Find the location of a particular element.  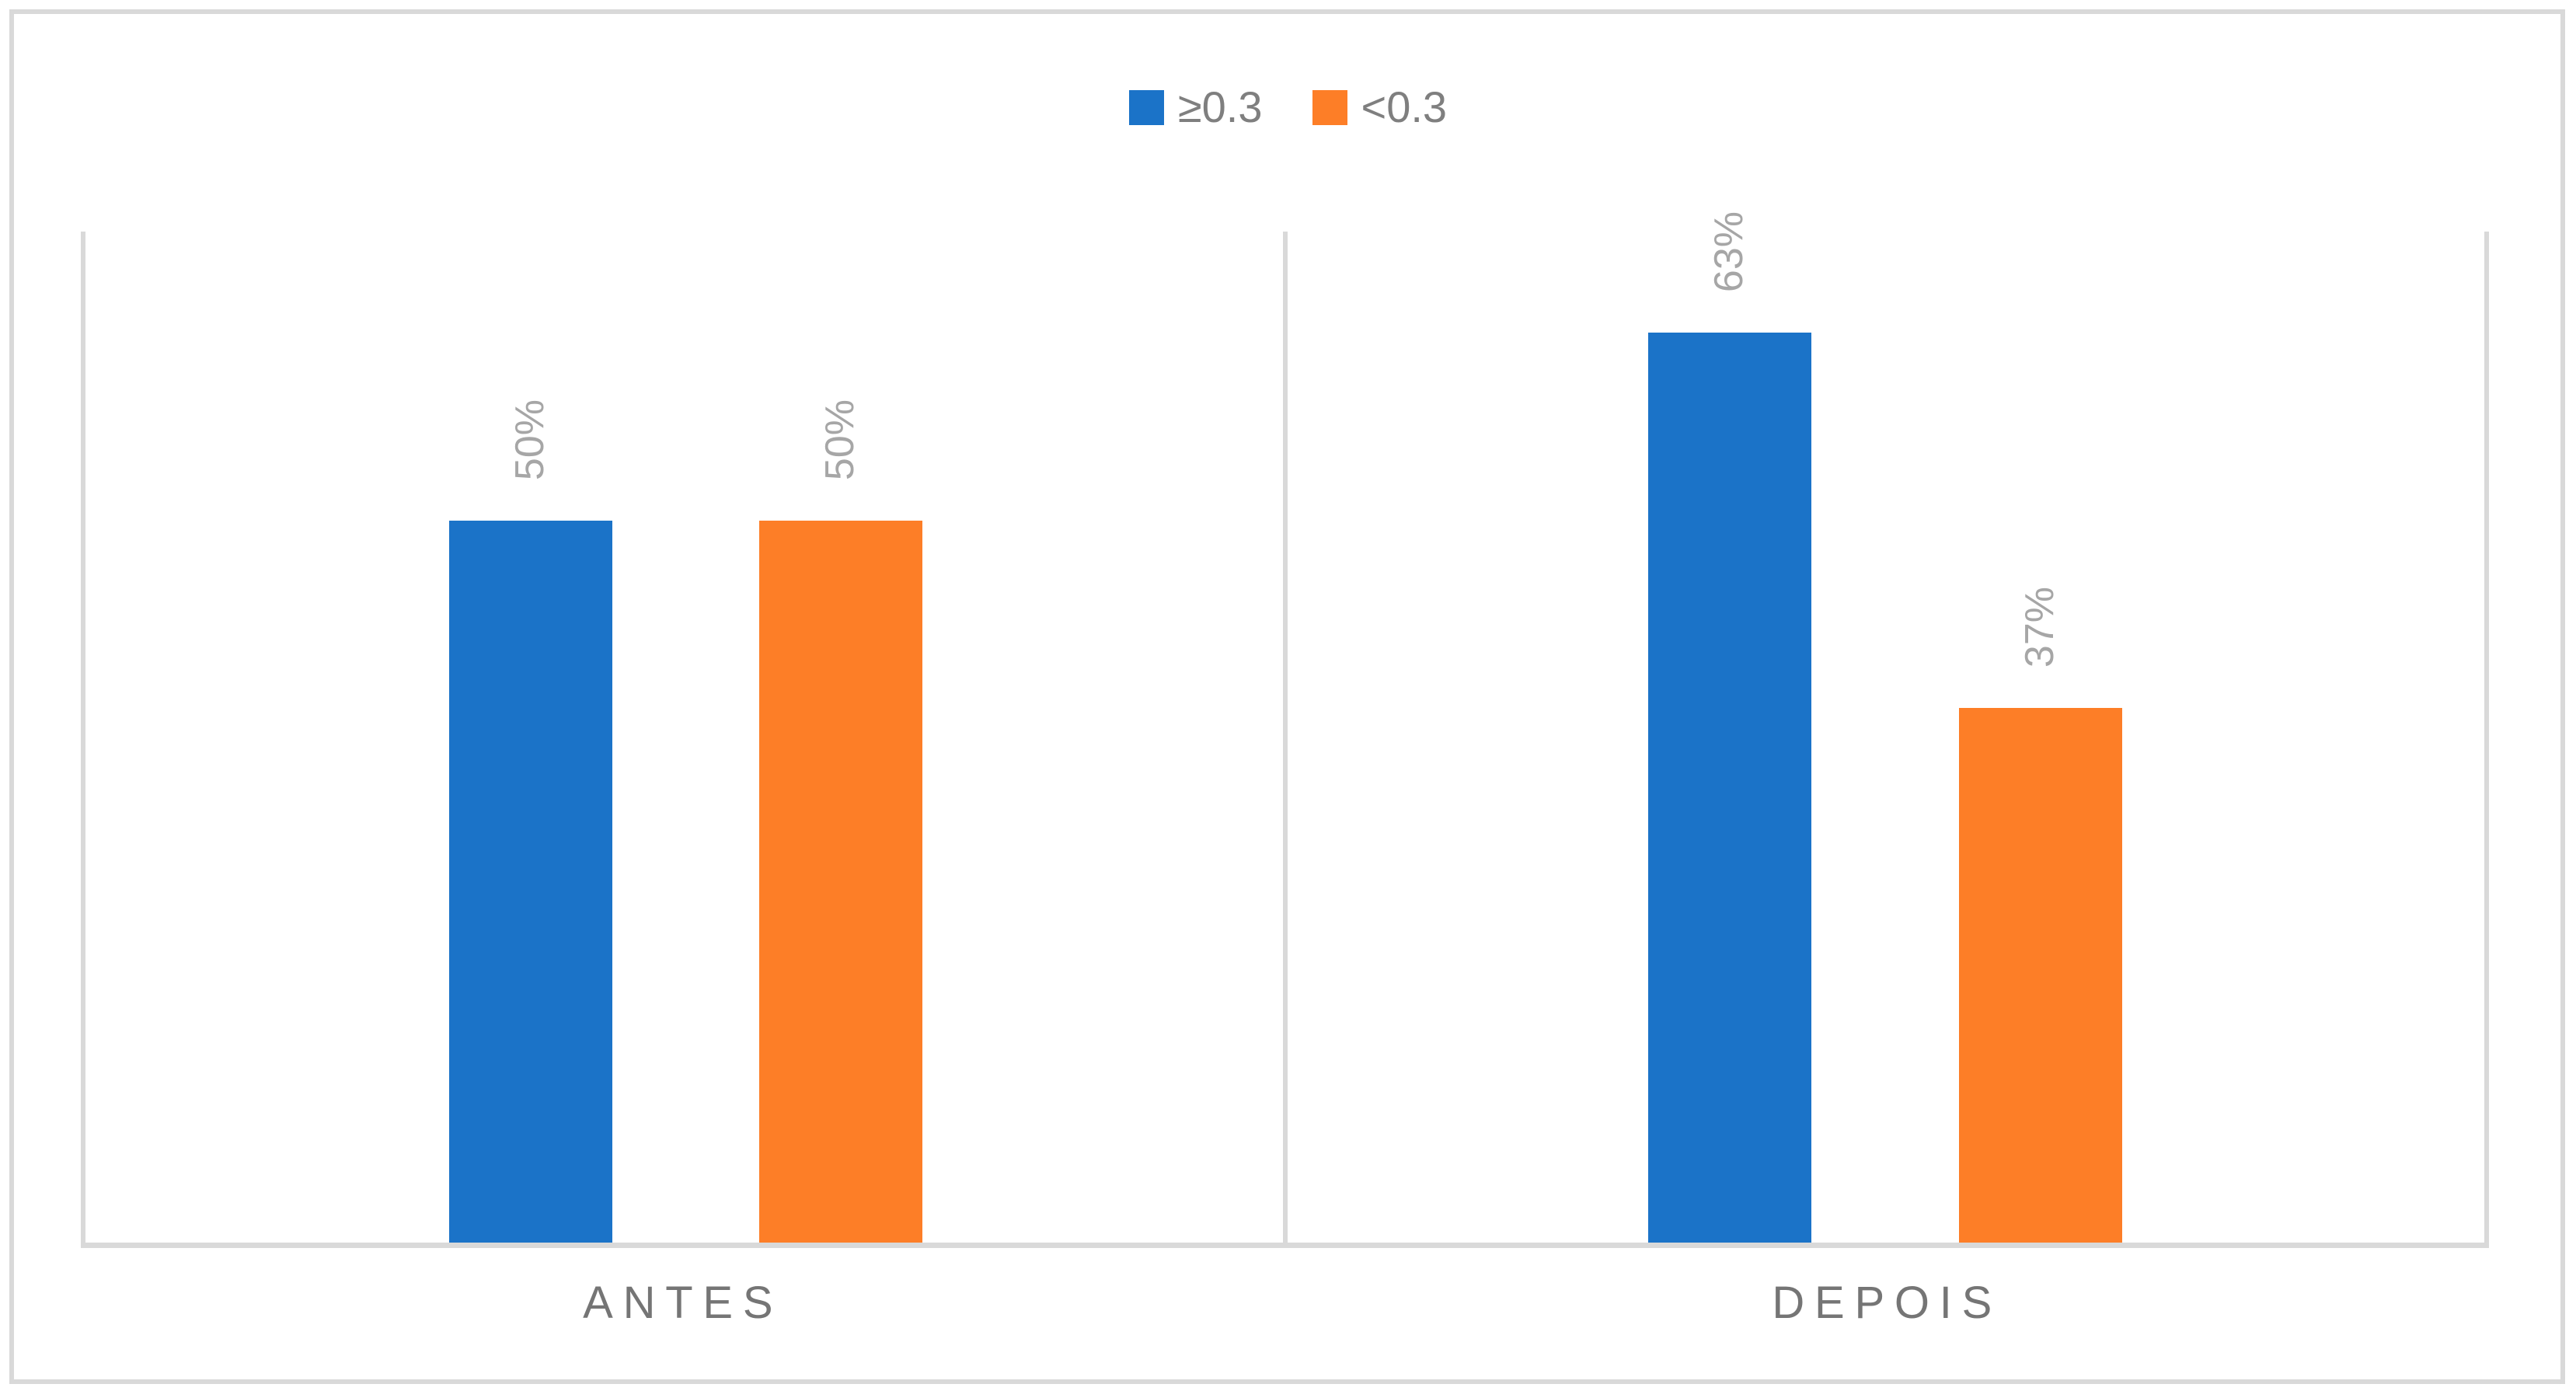

category-label-antes: ANTES is located at coordinates (683, 1303).